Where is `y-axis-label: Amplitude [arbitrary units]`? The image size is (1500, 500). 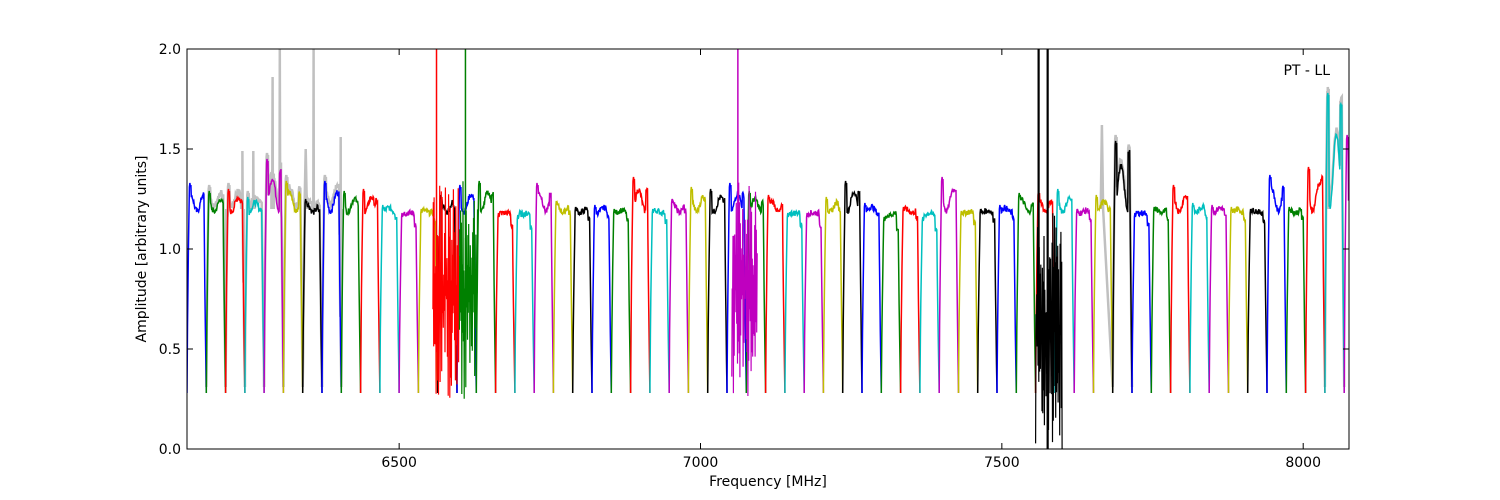
y-axis-label: Amplitude [arbitrary units] is located at coordinates (142, 249).